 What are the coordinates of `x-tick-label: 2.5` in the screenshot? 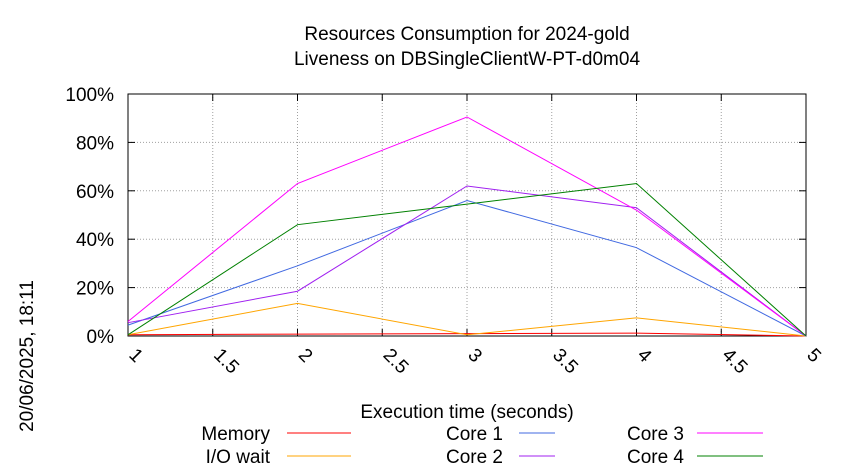 It's located at (396, 362).